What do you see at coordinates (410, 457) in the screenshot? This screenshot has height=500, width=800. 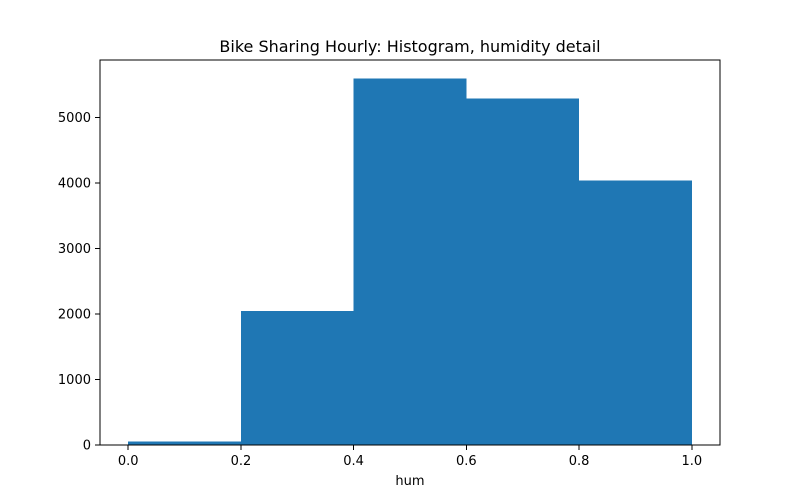 I see `x-axis-ticks: 0.0 0.2 0.4 0.6 0.8 1.0` at bounding box center [410, 457].